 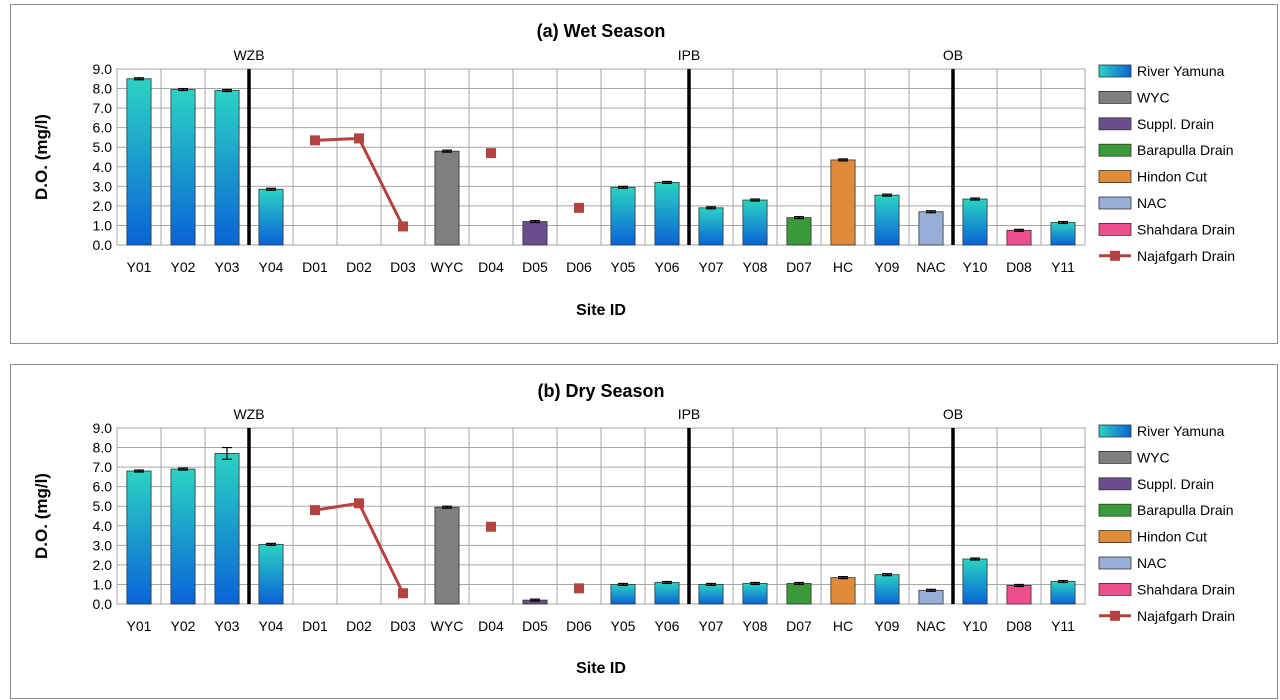 What do you see at coordinates (535, 626) in the screenshot?
I see `x-tick-label: D05` at bounding box center [535, 626].